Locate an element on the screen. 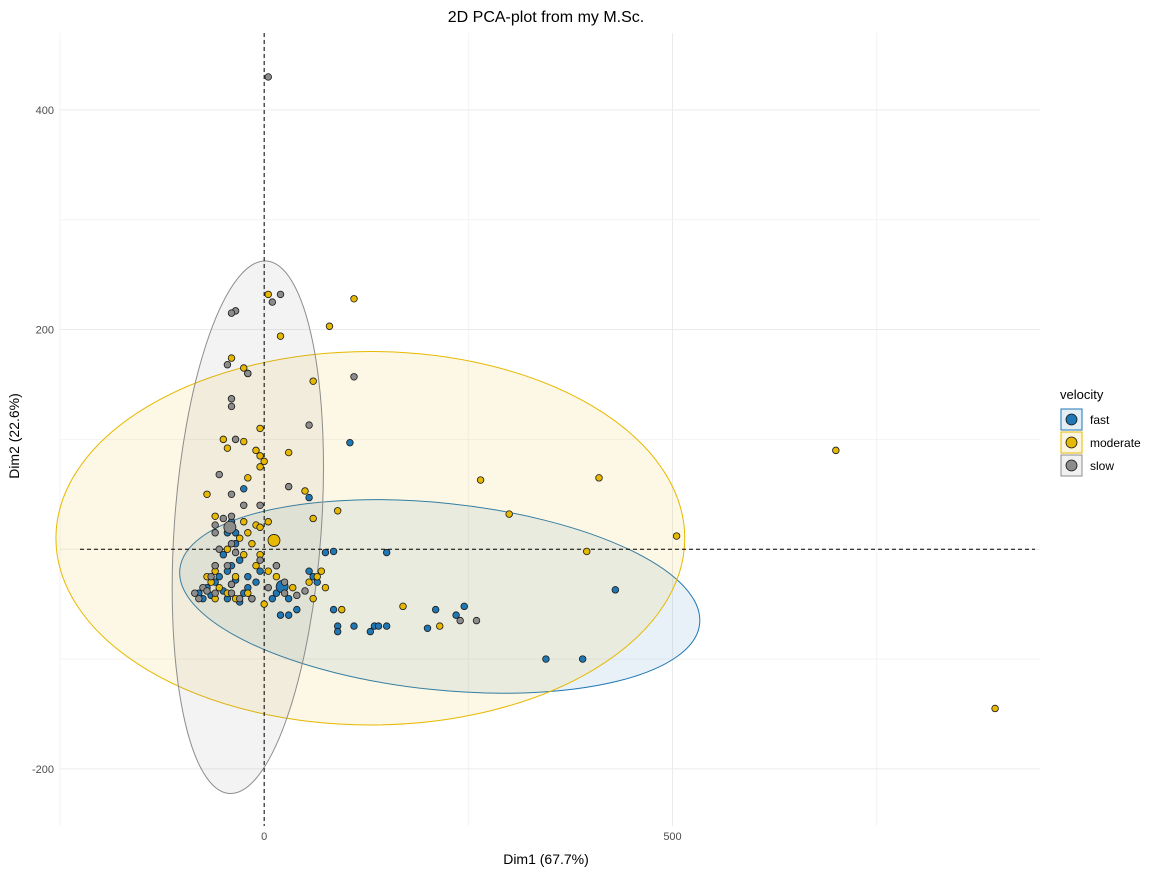 The height and width of the screenshot is (873, 1154). legend-marker-slow is located at coordinates (1071, 465).